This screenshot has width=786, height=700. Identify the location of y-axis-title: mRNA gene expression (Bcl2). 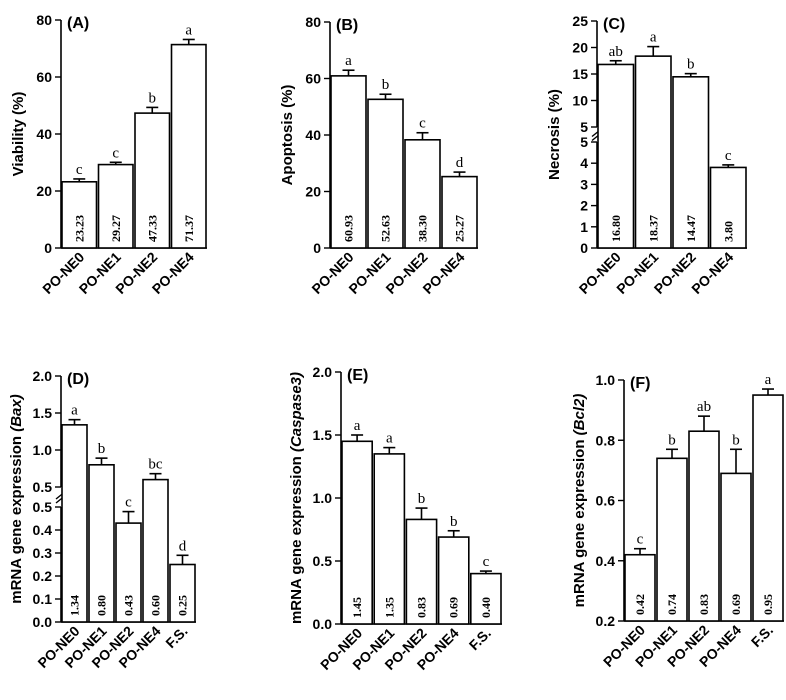
(579, 501).